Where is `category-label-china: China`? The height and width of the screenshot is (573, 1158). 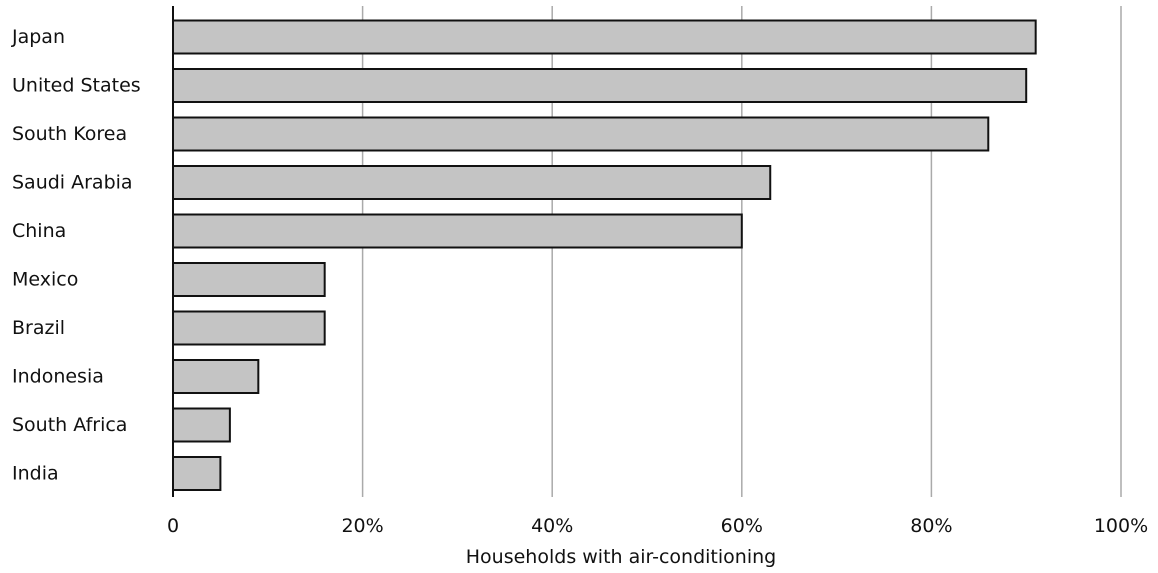 category-label-china: China is located at coordinates (39, 231).